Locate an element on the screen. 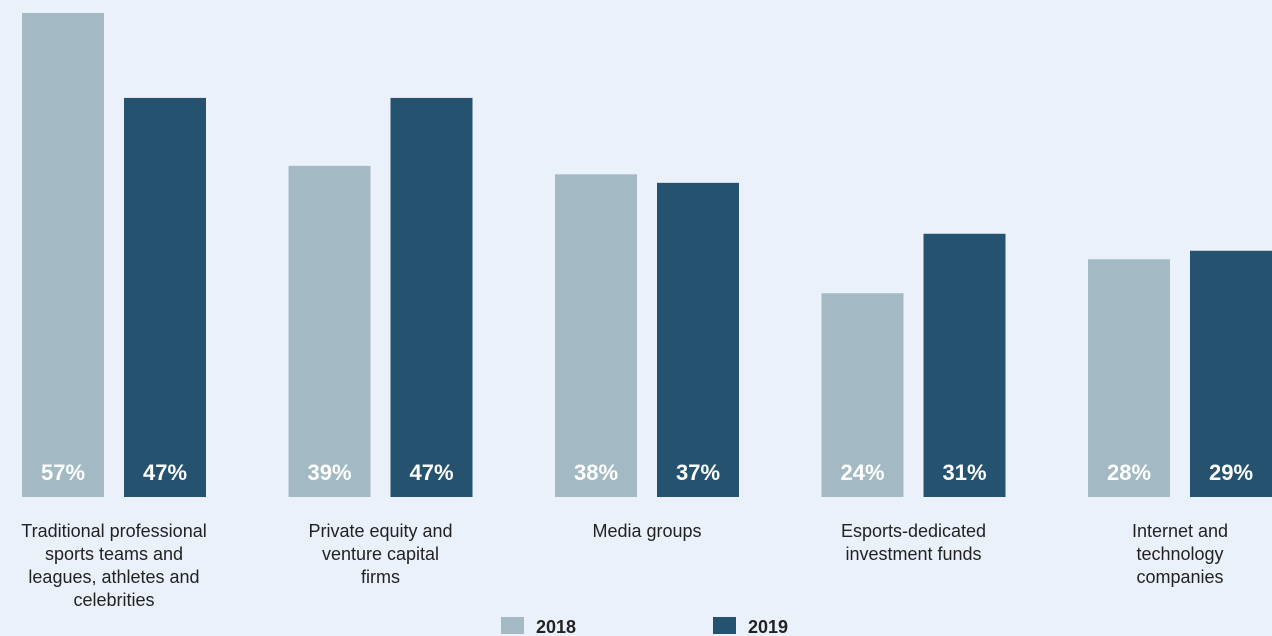 The height and width of the screenshot is (636, 1272). category-label: Esports-dedicated investment funds is located at coordinates (913, 542).